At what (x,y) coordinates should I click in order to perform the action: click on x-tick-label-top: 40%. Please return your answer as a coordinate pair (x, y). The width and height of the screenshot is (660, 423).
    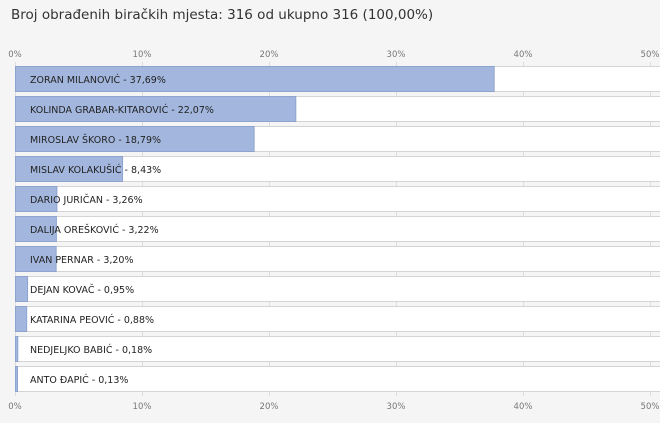
    Looking at the image, I should click on (523, 55).